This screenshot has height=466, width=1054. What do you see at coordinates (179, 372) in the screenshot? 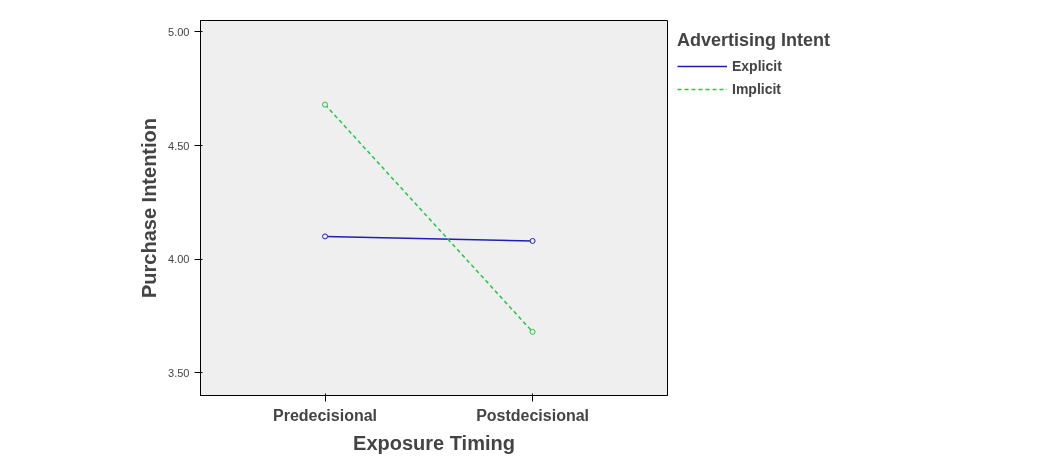
I see `y-tick-label: 3.50` at bounding box center [179, 372].